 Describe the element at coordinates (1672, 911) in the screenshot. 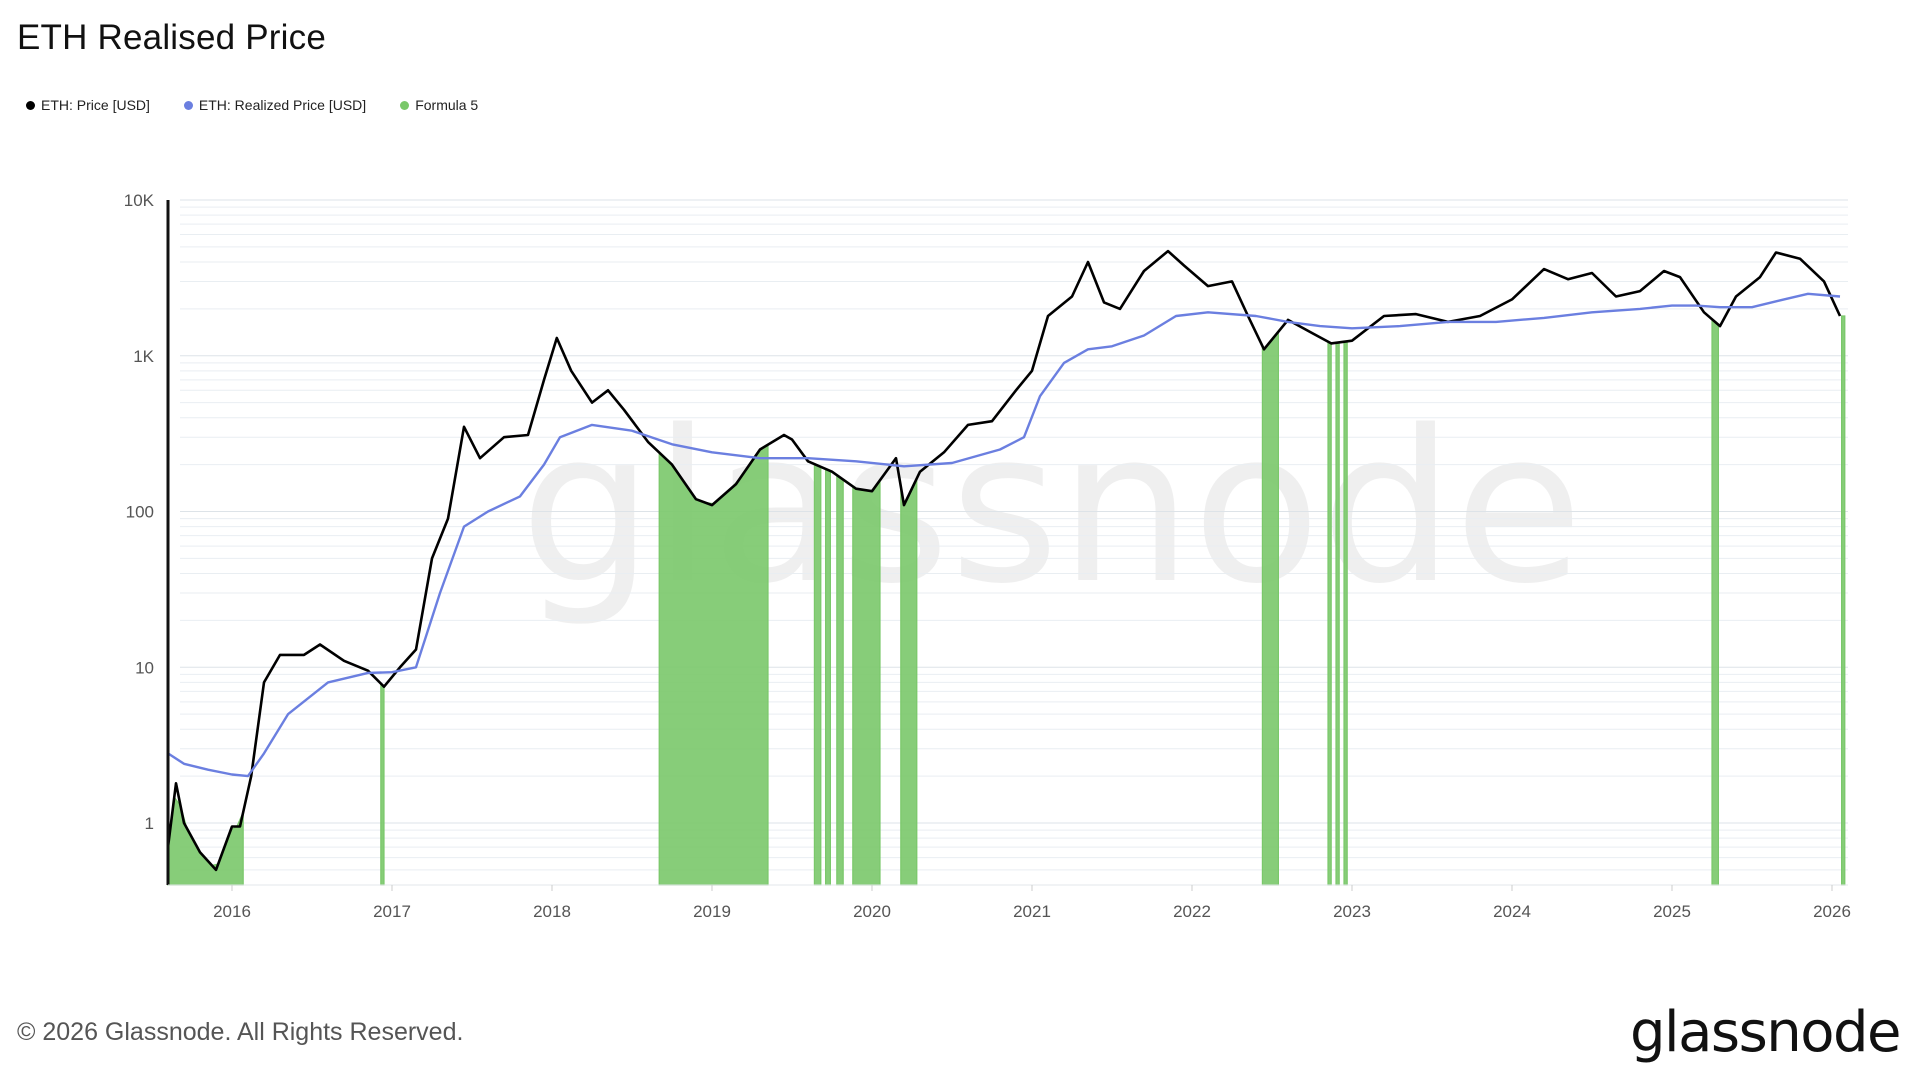

I see `x-tick-label: 2025` at that location.